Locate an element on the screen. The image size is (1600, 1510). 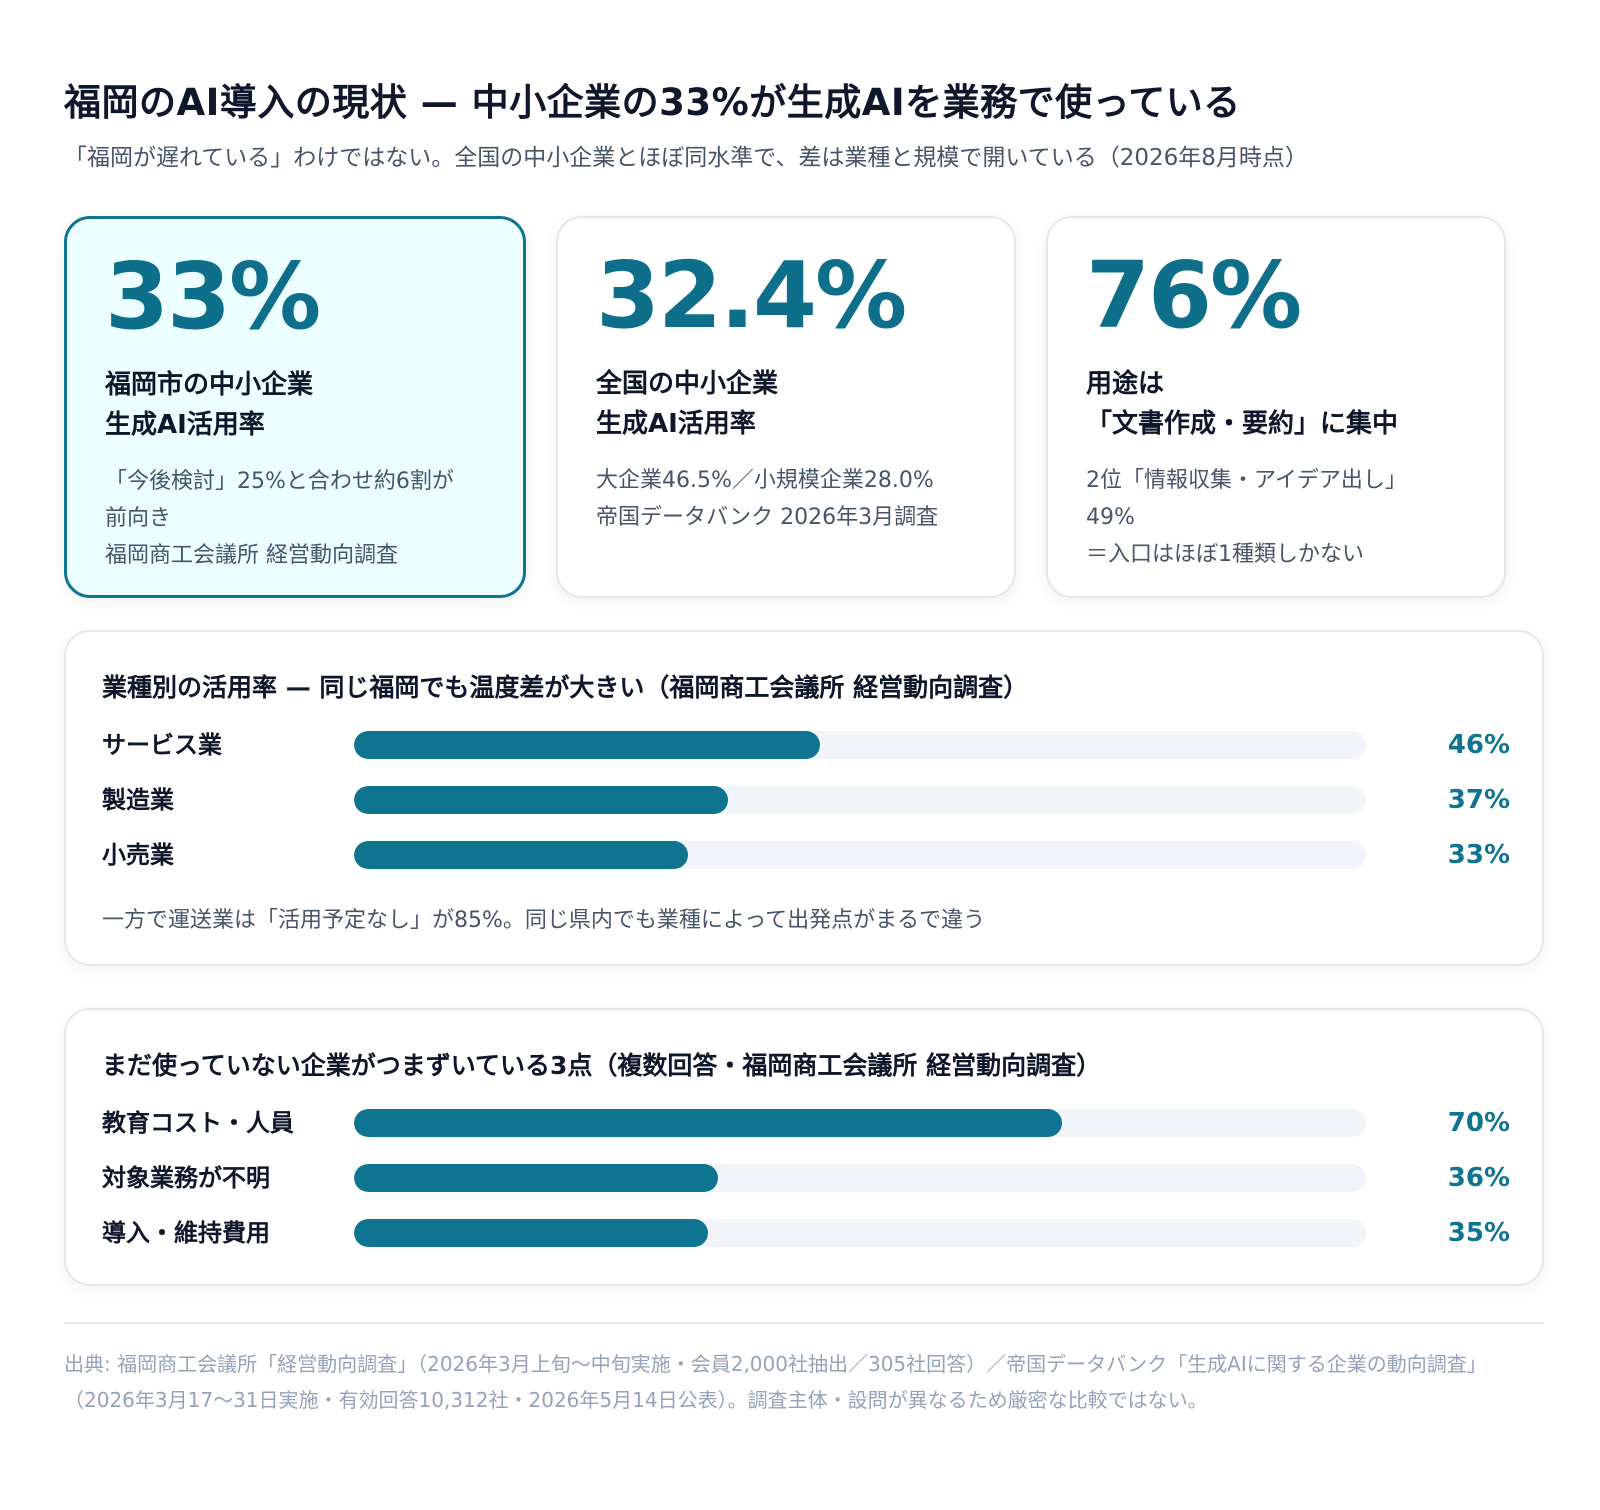
industry-bar-label: サービス業 is located at coordinates (162, 745).